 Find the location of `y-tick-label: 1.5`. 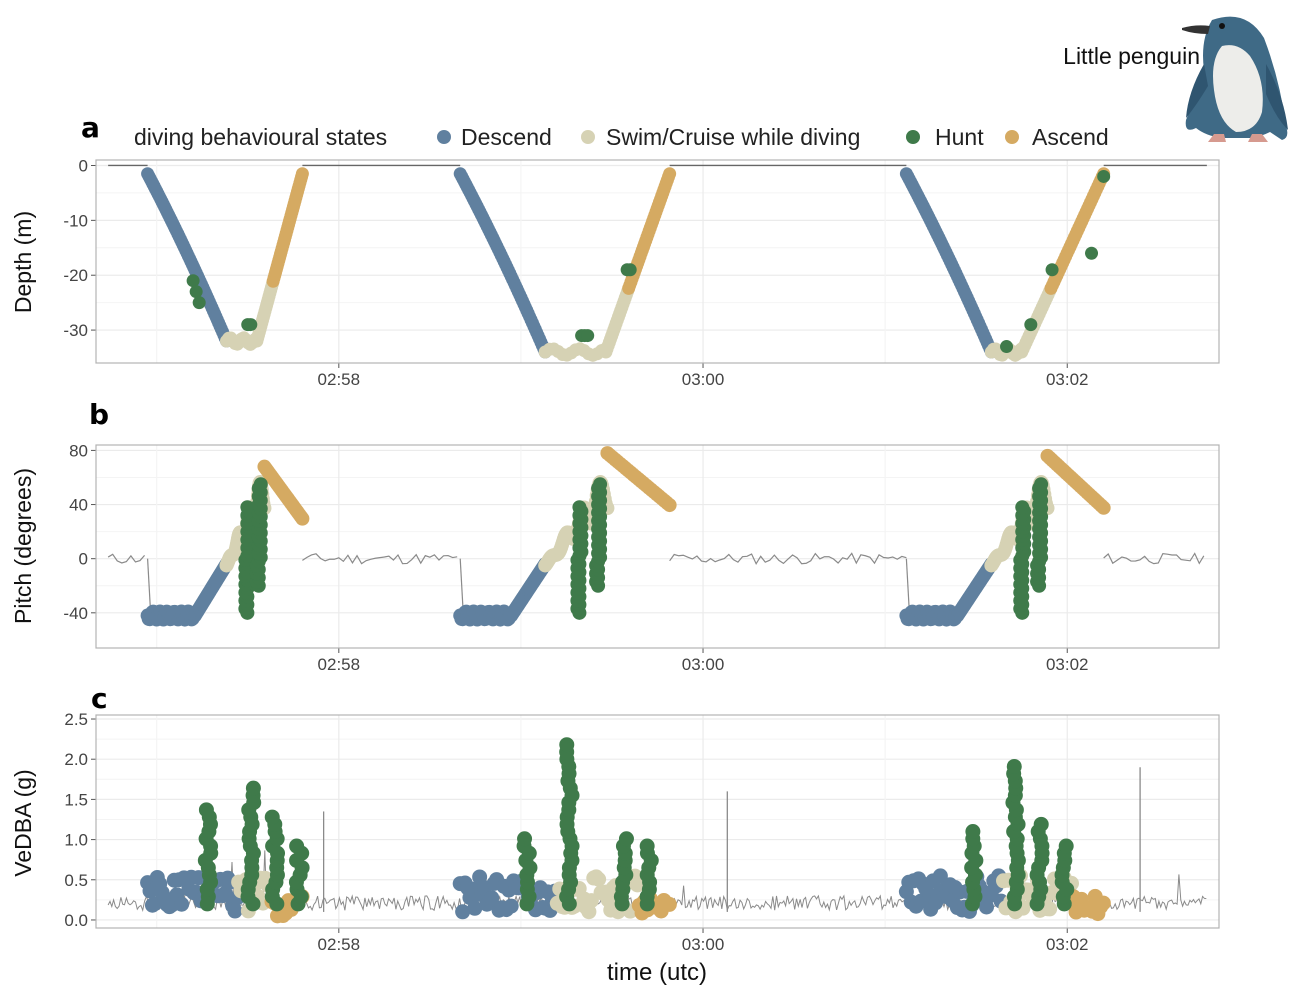

y-tick-label: 1.5 is located at coordinates (76, 799).